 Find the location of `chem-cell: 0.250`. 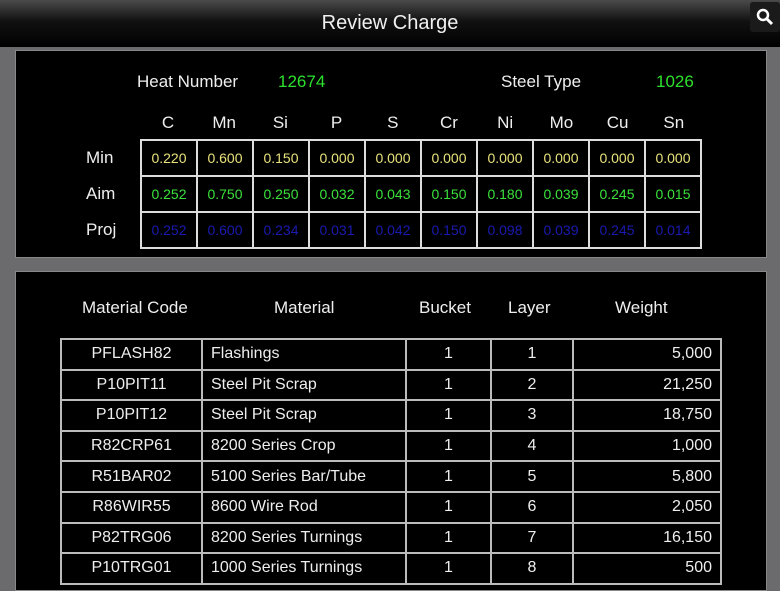

chem-cell: 0.250 is located at coordinates (281, 194).